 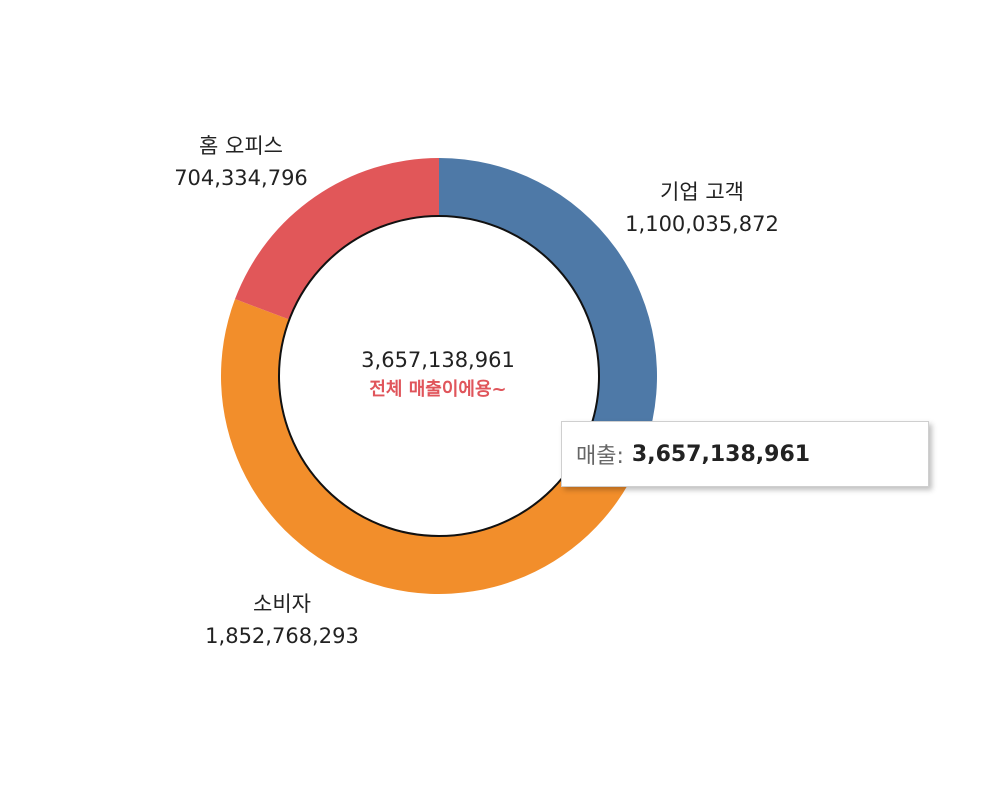 I want to click on donut-center-hole, so click(x=439, y=376).